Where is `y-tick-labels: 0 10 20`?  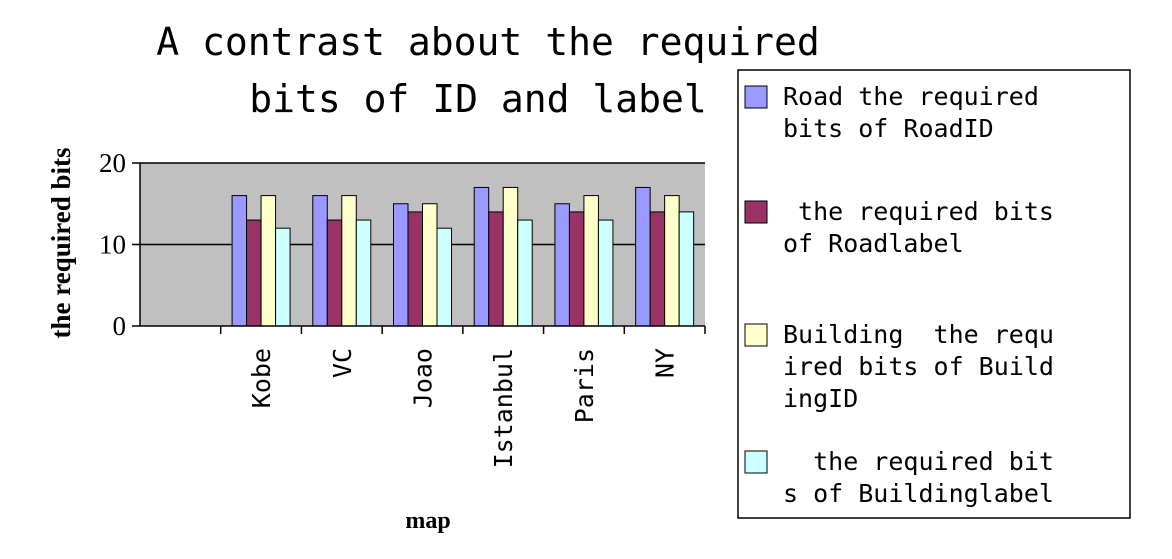
y-tick-labels: 0 10 20 is located at coordinates (119, 244).